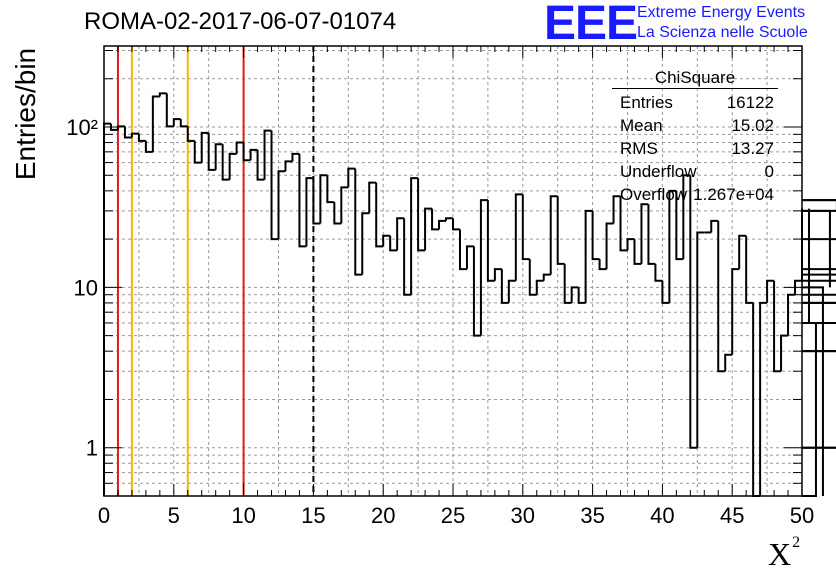 The width and height of the screenshot is (836, 573). I want to click on x-tick-label: 25, so click(453, 515).